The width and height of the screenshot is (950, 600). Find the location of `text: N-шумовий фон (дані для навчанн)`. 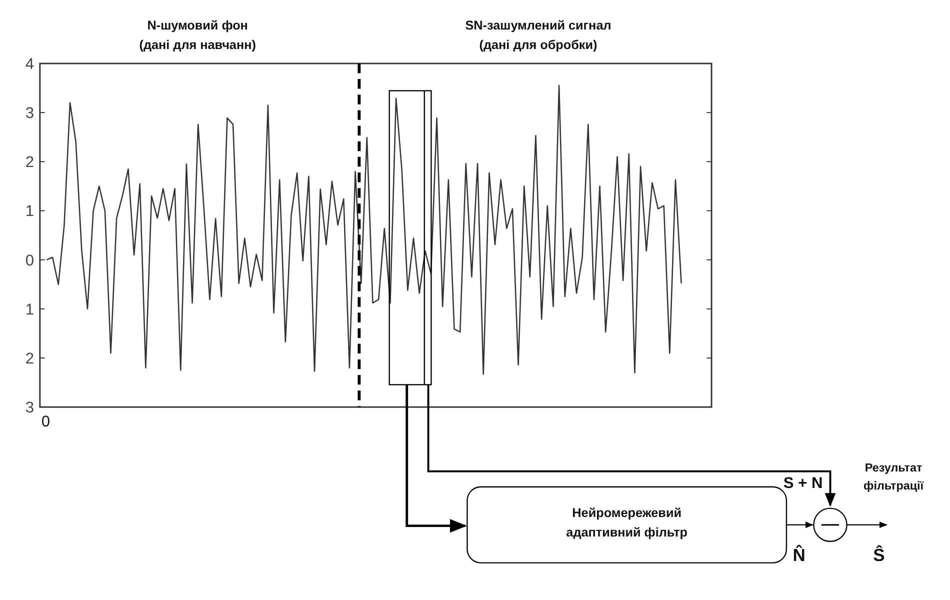

text: N-шумовий фон (дані для навчанн) is located at coordinates (197, 35).